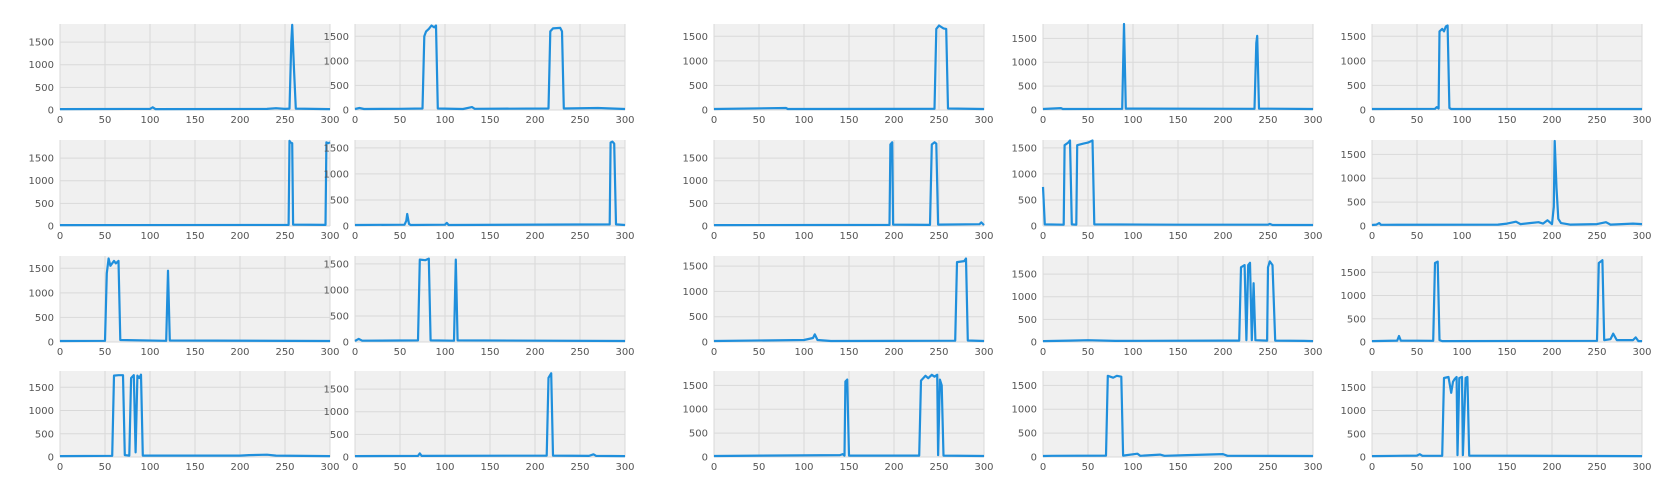  Describe the element at coordinates (838, 75) in the screenshot. I see `panel-3: 0 50 100 150 200 250 300 0 500 1000 1500` at that location.